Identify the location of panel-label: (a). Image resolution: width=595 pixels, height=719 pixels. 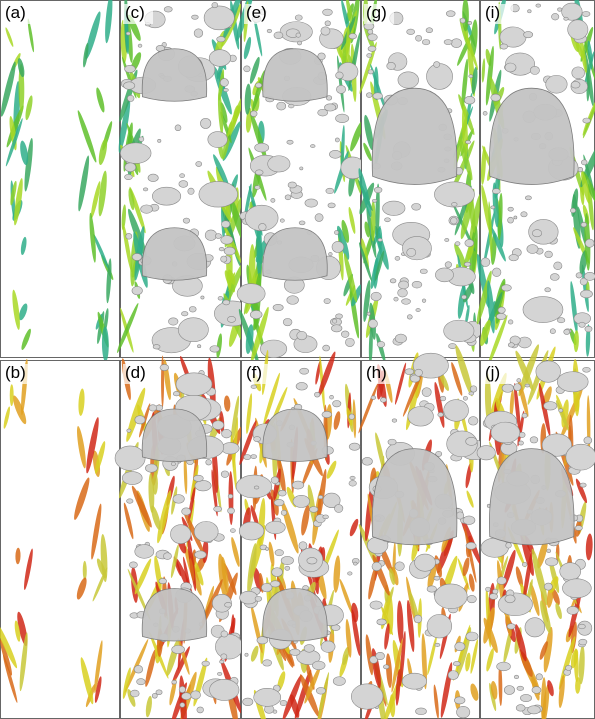
(15, 12).